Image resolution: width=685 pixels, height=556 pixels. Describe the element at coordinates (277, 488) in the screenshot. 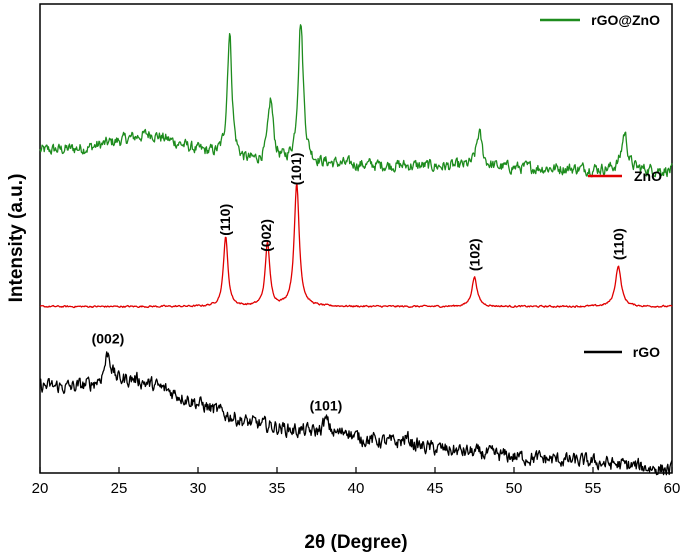

I see `x-tick-label: 35` at that location.